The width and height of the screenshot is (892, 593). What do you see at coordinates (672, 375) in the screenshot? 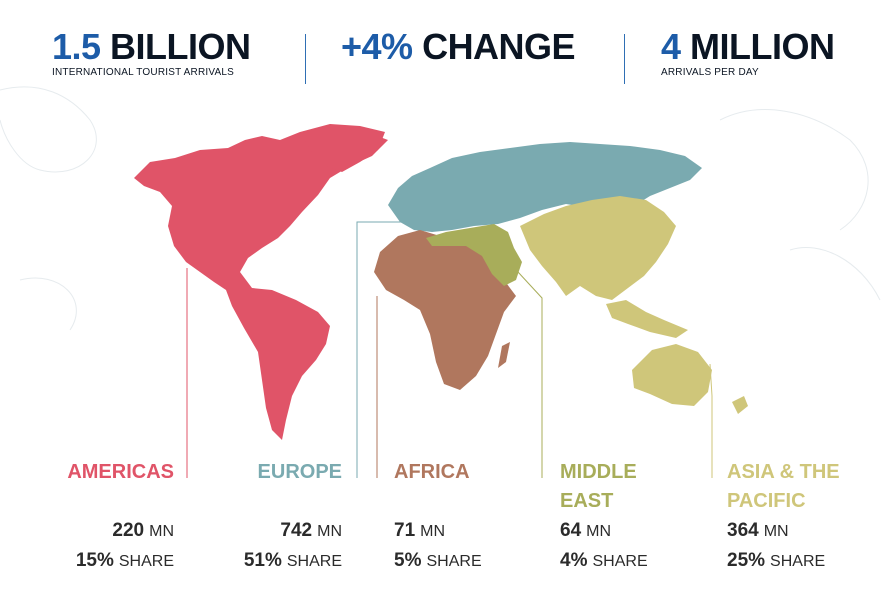
I see `australia-shape` at bounding box center [672, 375].